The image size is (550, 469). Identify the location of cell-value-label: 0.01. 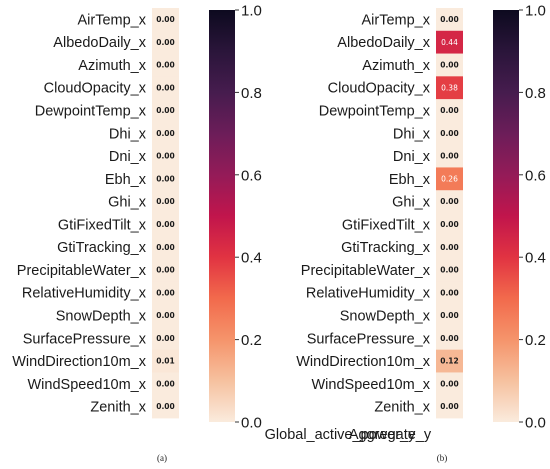
(165, 361).